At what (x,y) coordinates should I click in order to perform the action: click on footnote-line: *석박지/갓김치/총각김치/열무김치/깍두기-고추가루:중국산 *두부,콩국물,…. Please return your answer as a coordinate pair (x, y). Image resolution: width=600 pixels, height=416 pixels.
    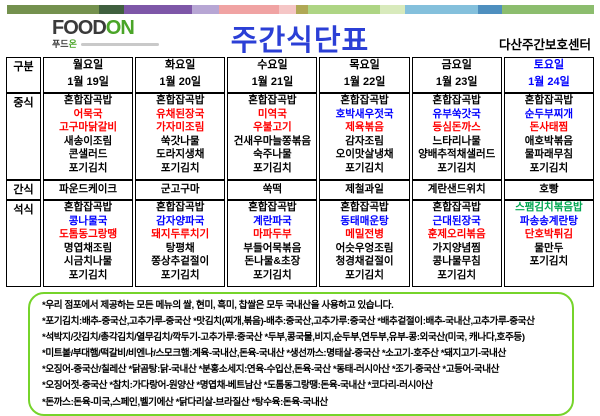
    Looking at the image, I should click on (283, 338).